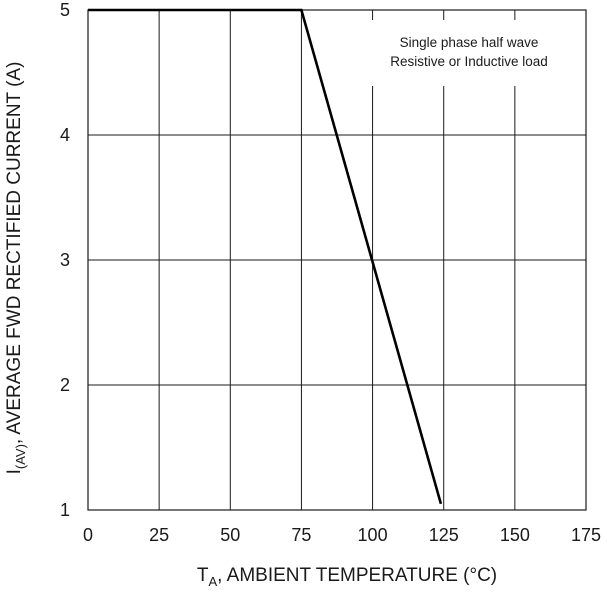  I want to click on x-tick-labels: 0 25 50 75 100 125 150 175, so click(342, 535).